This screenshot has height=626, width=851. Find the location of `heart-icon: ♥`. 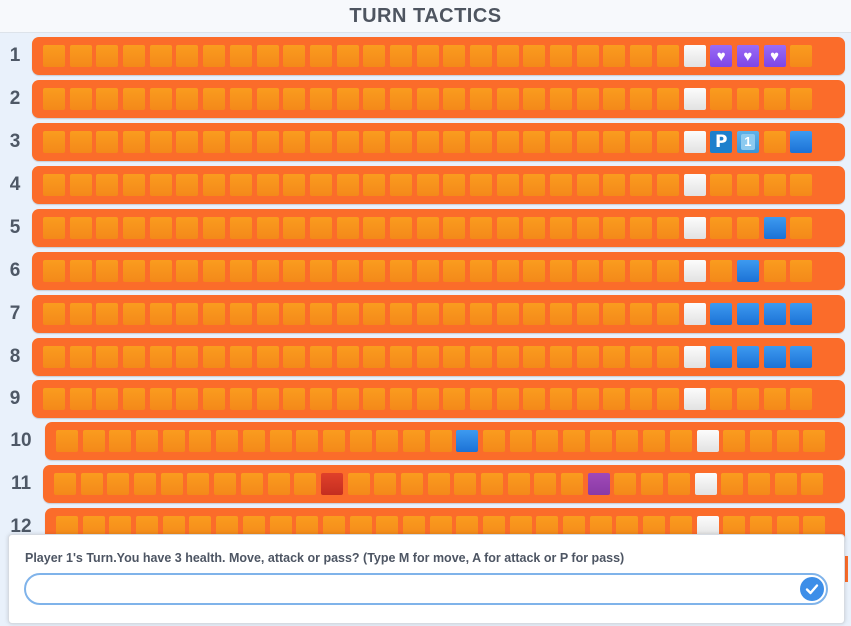

heart-icon: ♥ is located at coordinates (721, 56).